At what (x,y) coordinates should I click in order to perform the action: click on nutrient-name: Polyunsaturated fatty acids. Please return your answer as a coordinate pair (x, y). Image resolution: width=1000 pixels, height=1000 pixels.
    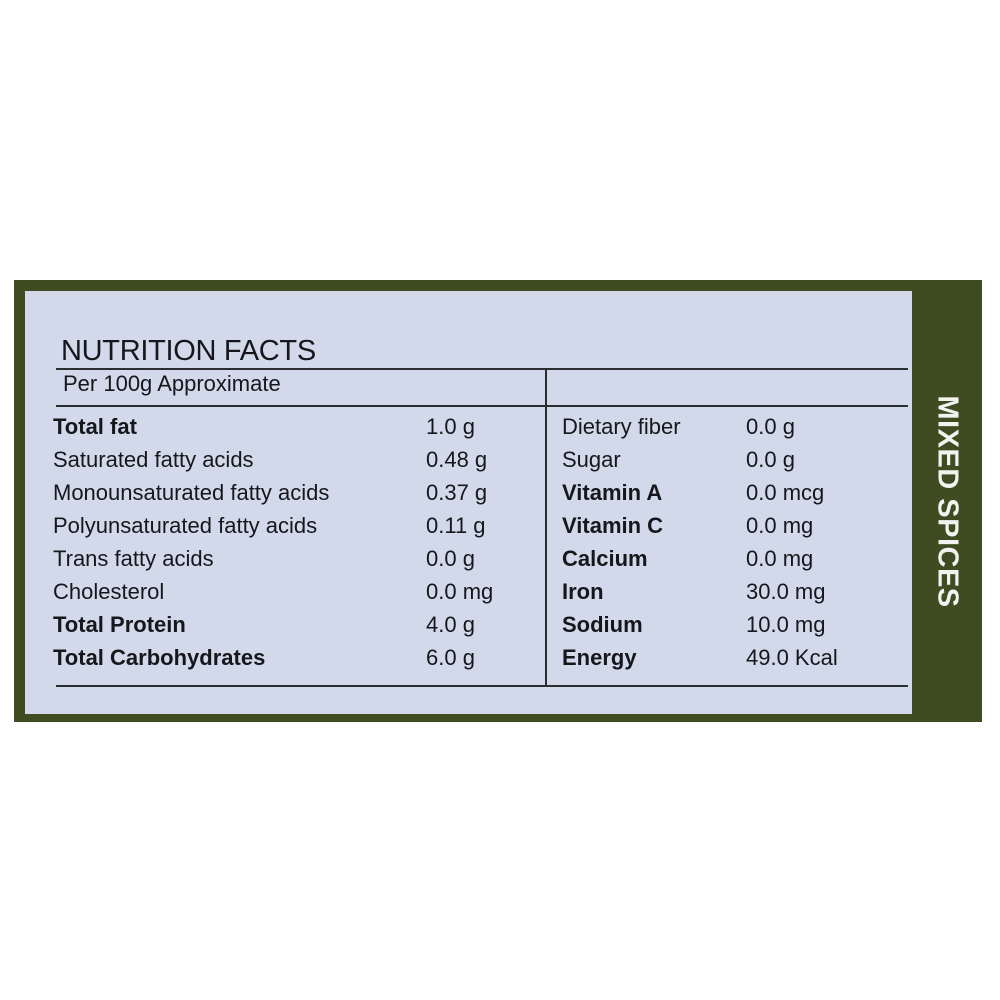
    Looking at the image, I should click on (185, 525).